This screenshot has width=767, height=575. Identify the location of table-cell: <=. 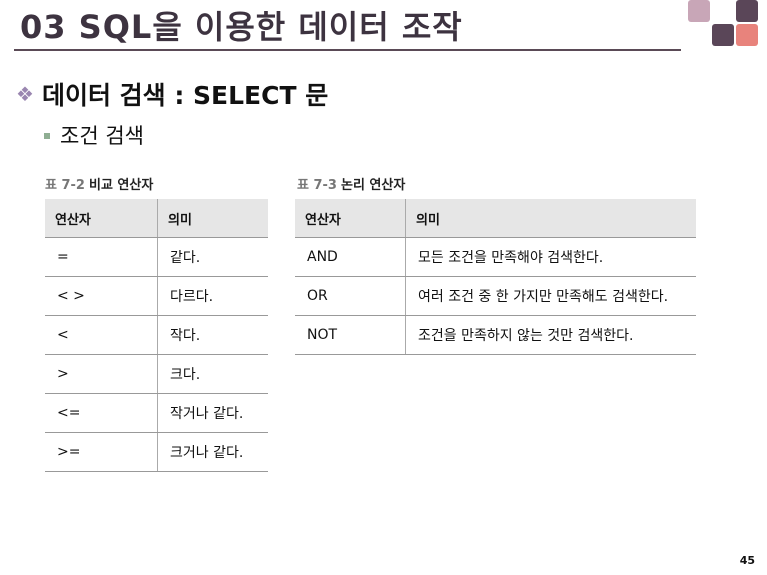
(101, 413).